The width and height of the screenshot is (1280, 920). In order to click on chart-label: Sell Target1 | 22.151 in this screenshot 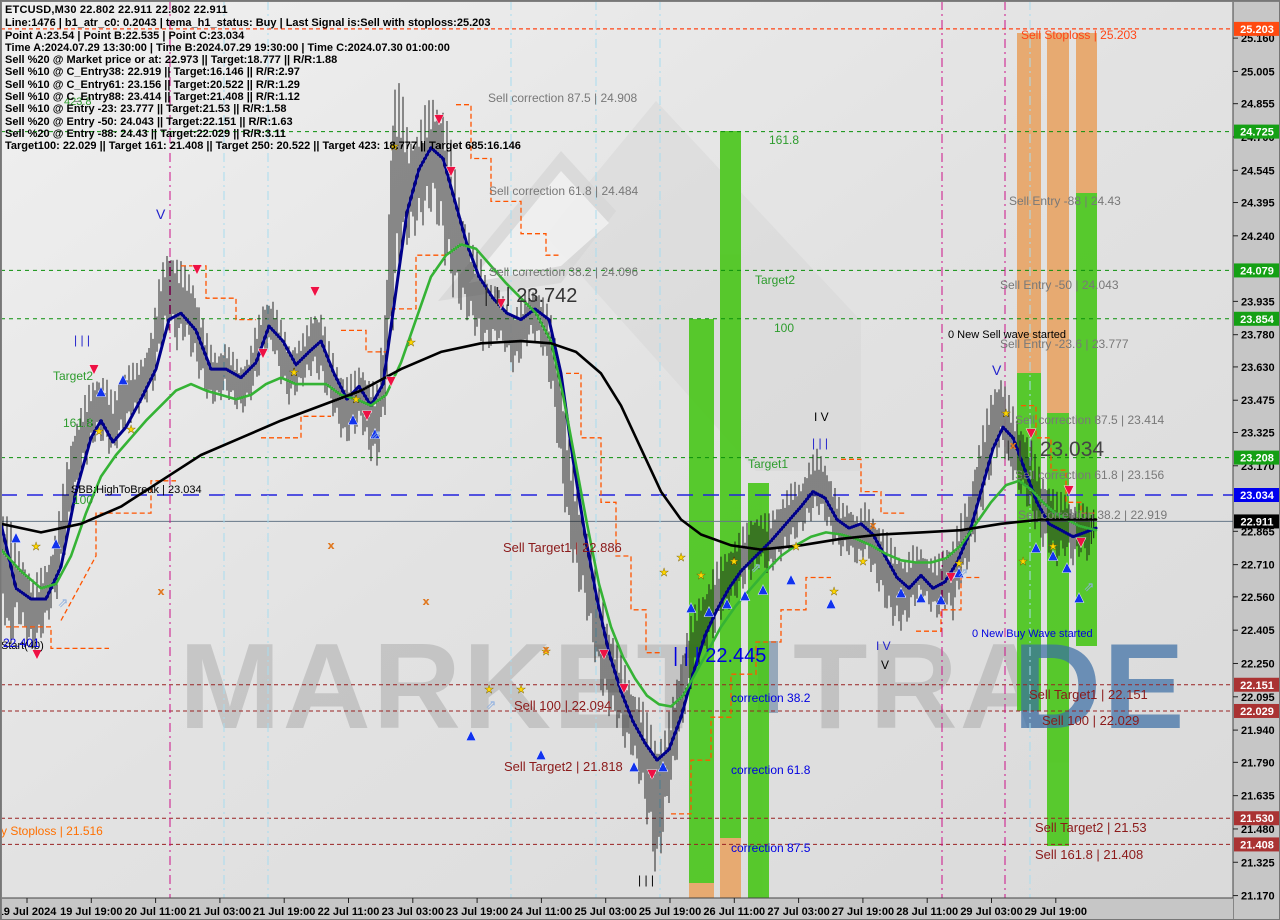, I will do `click(1088, 694)`.